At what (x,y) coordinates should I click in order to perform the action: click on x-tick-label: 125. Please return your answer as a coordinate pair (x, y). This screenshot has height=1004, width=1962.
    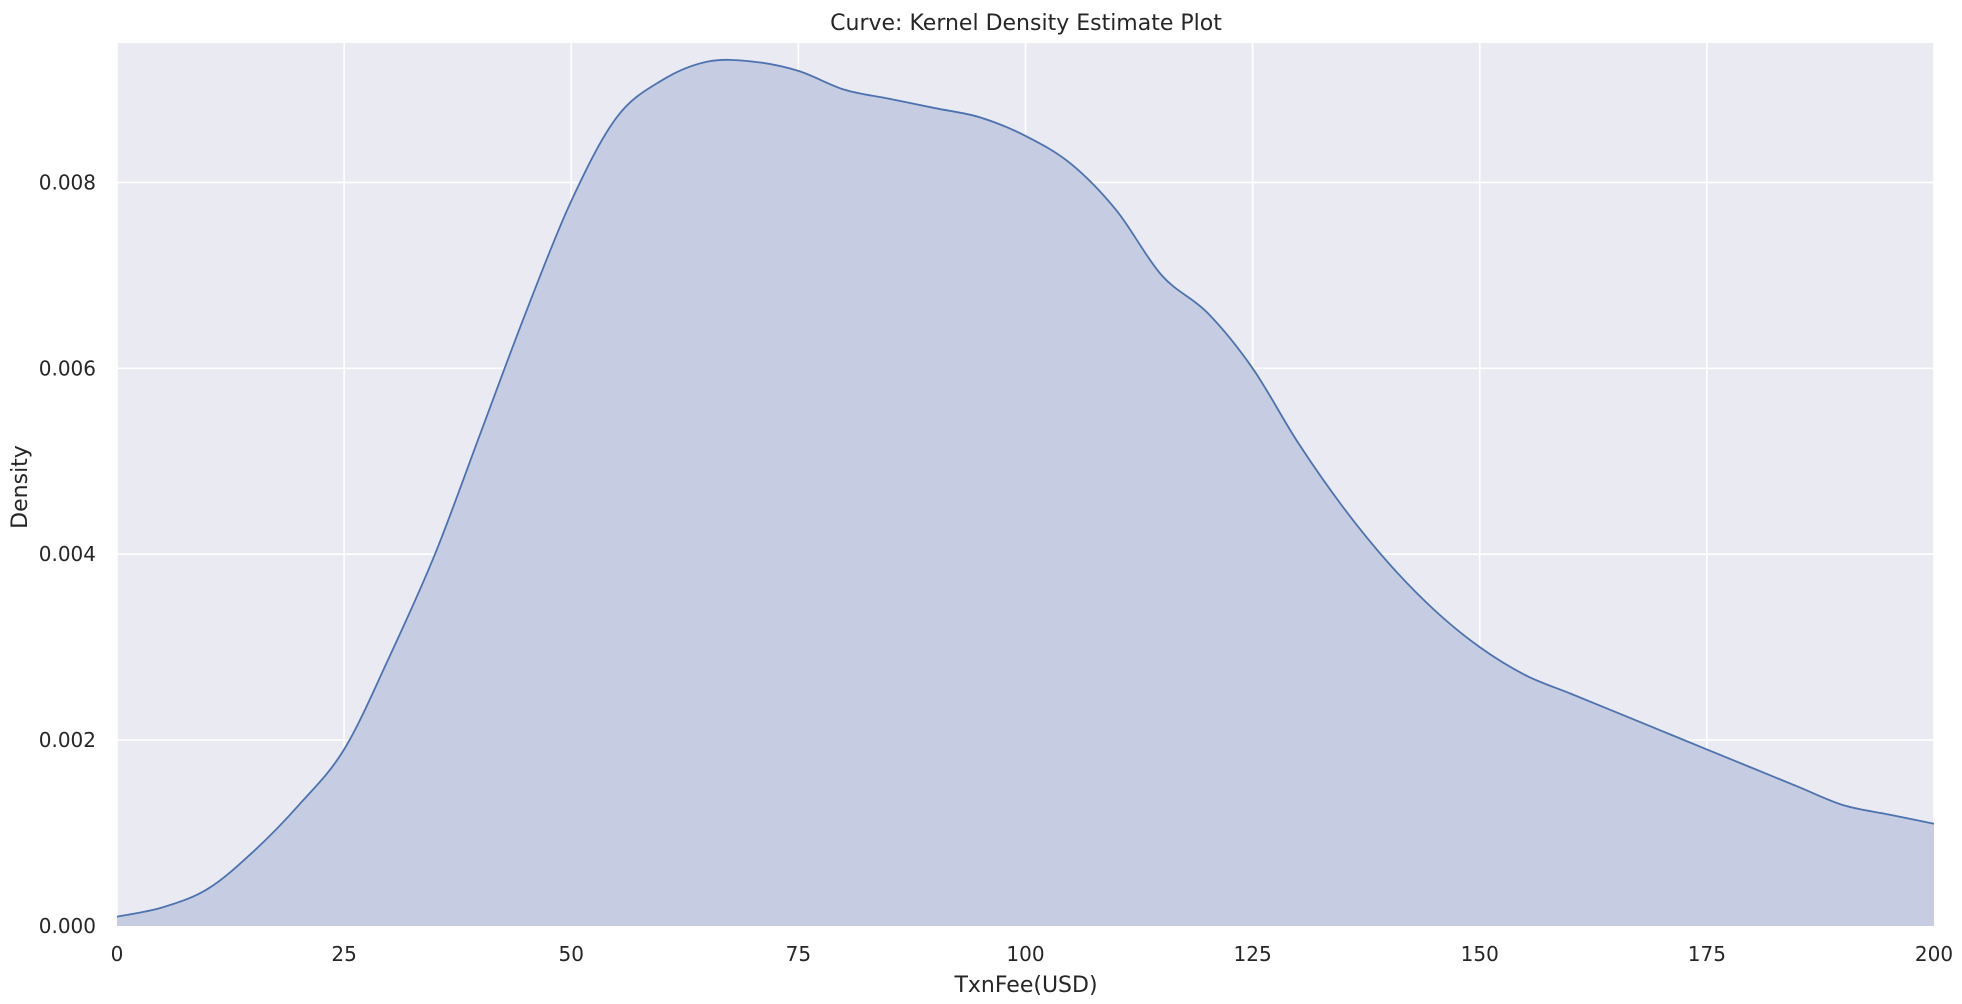
    Looking at the image, I should click on (1253, 954).